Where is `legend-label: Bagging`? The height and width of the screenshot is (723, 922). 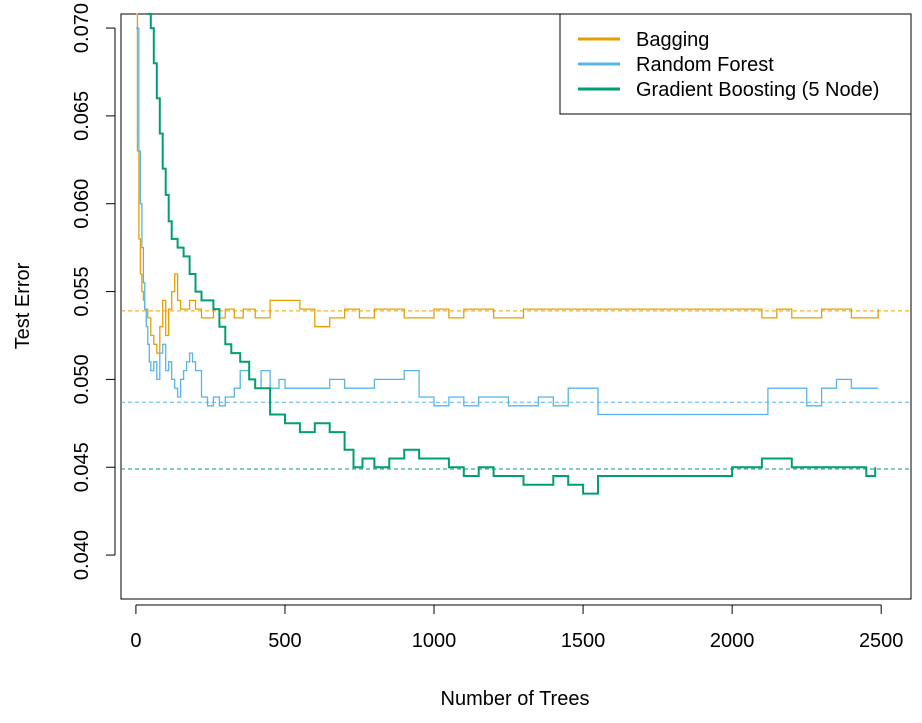
legend-label: Bagging is located at coordinates (672, 40).